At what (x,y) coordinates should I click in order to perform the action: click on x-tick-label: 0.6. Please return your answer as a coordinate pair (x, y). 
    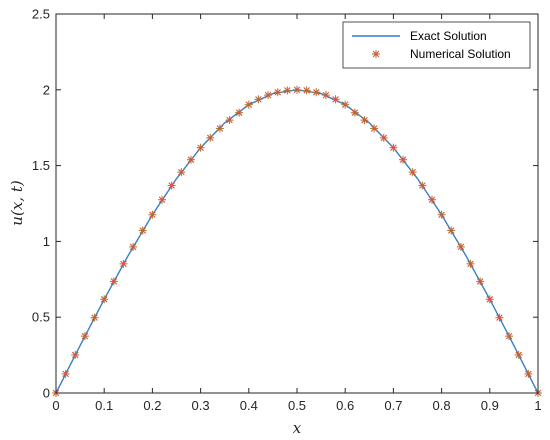
    Looking at the image, I should click on (345, 405).